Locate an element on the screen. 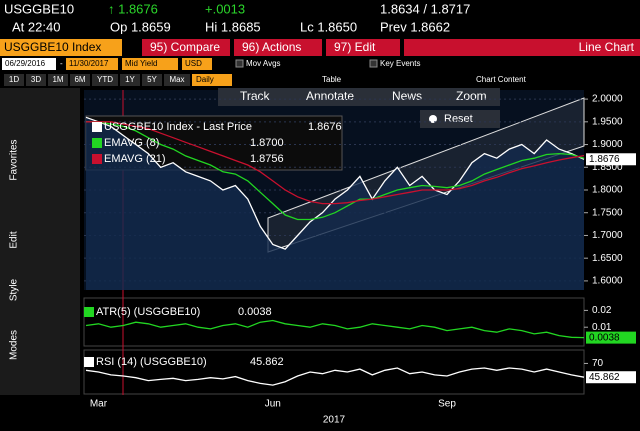 This screenshot has height=431, width=640. x-tick-label: Sep is located at coordinates (447, 404).